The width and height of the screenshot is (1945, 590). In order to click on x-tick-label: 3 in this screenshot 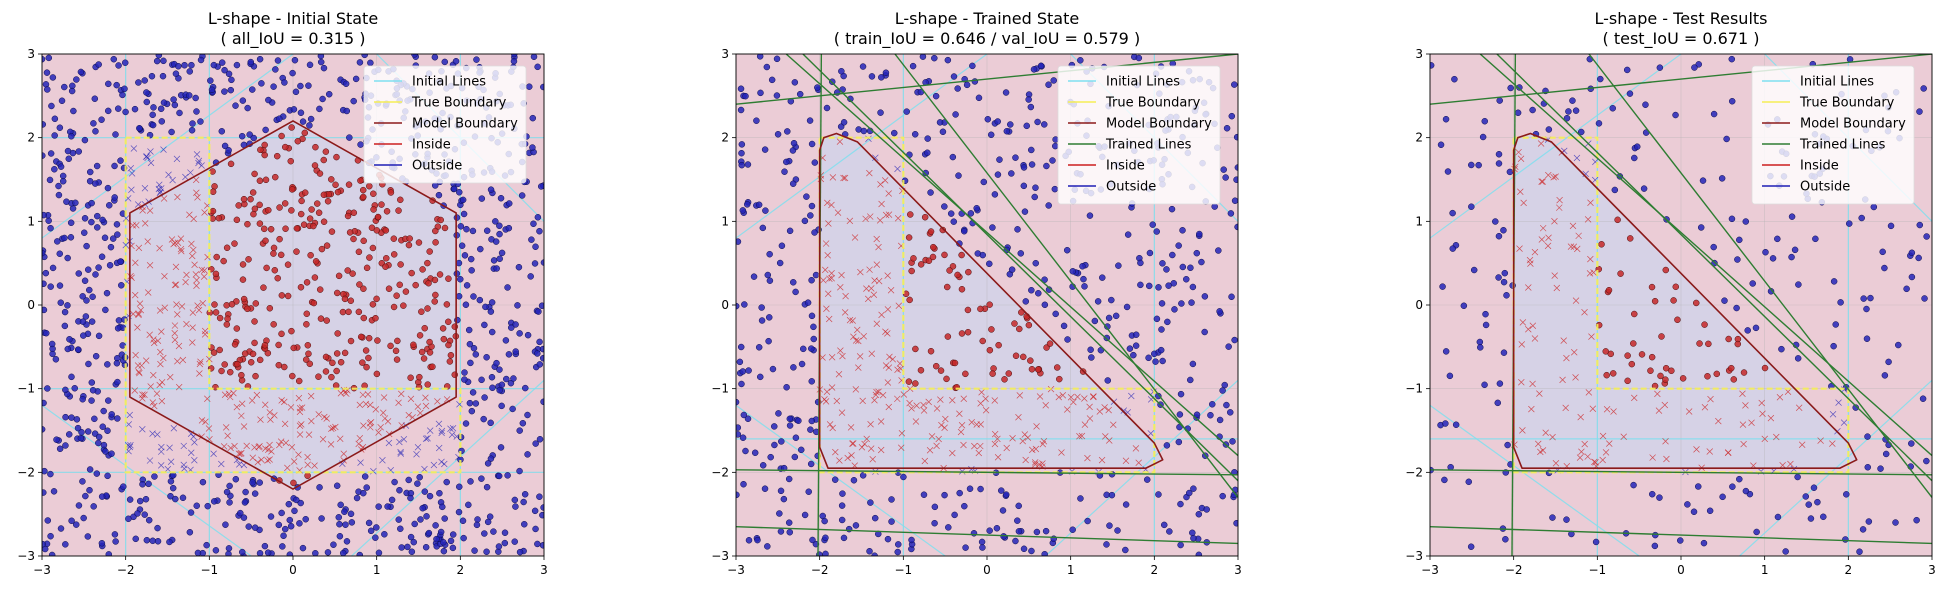, I will do `click(544, 570)`.